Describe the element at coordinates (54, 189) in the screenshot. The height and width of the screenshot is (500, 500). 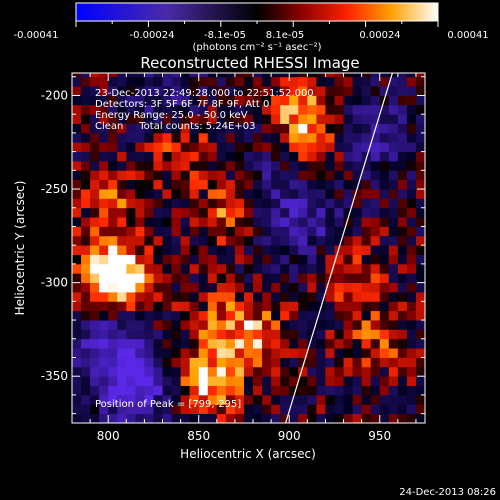
I see `y-tick-label: -250` at that location.